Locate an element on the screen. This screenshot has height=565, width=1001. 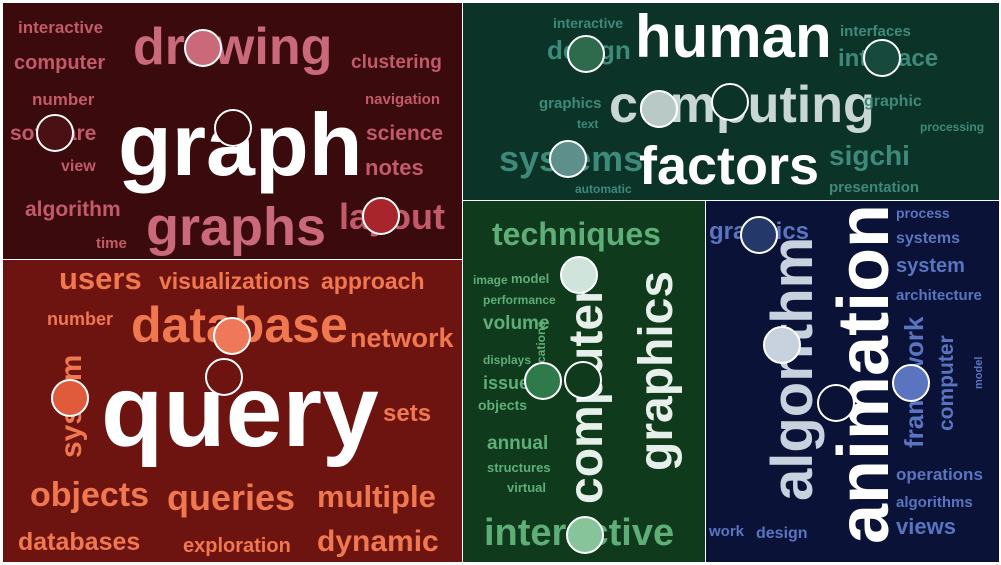
word-graph-drawing-drawing: drawing is located at coordinates (233, 47).